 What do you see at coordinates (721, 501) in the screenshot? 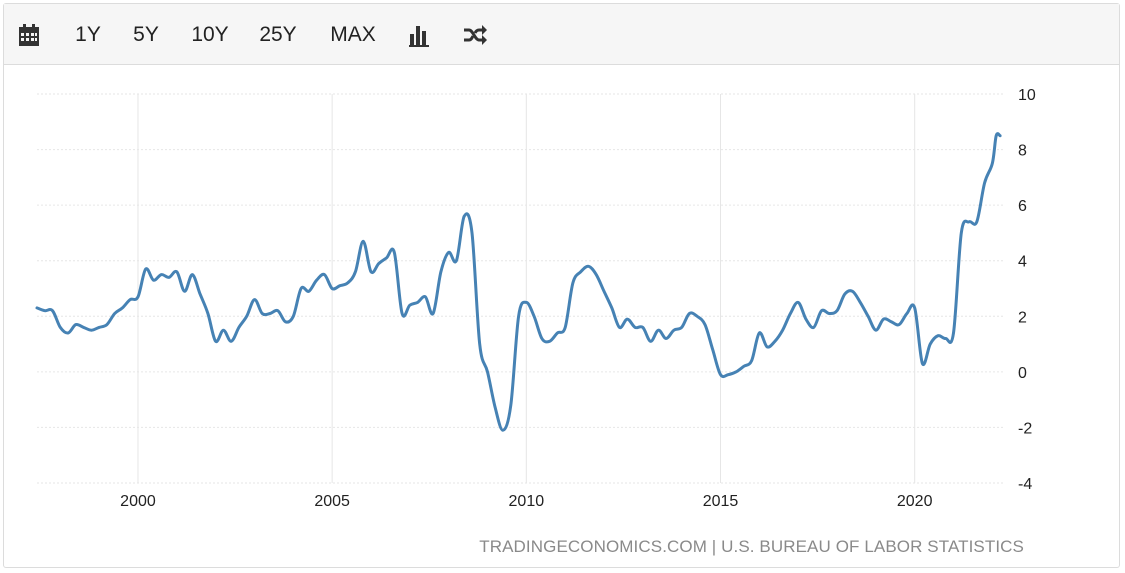
I see `x-tick-label: 2015` at bounding box center [721, 501].